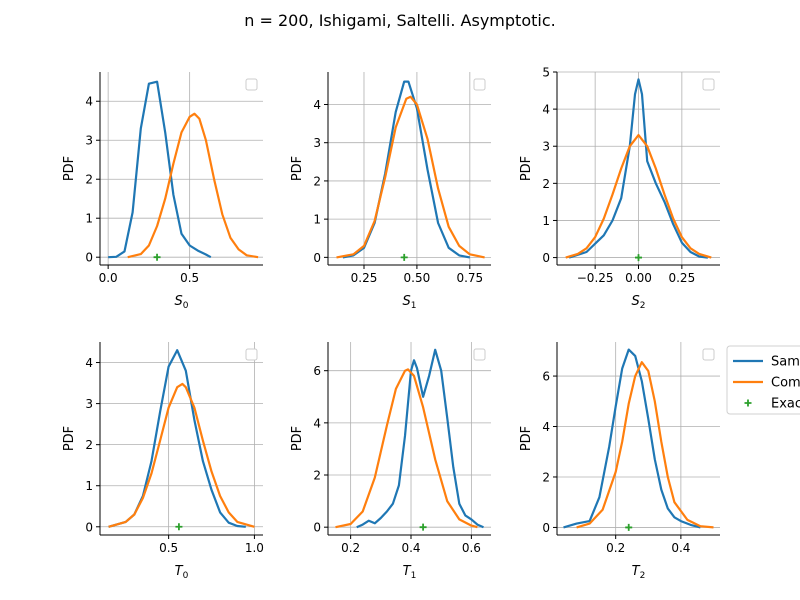 The height and width of the screenshot is (600, 800). Describe the element at coordinates (638, 278) in the screenshot. I see `x-tick-label: 0.00` at that location.